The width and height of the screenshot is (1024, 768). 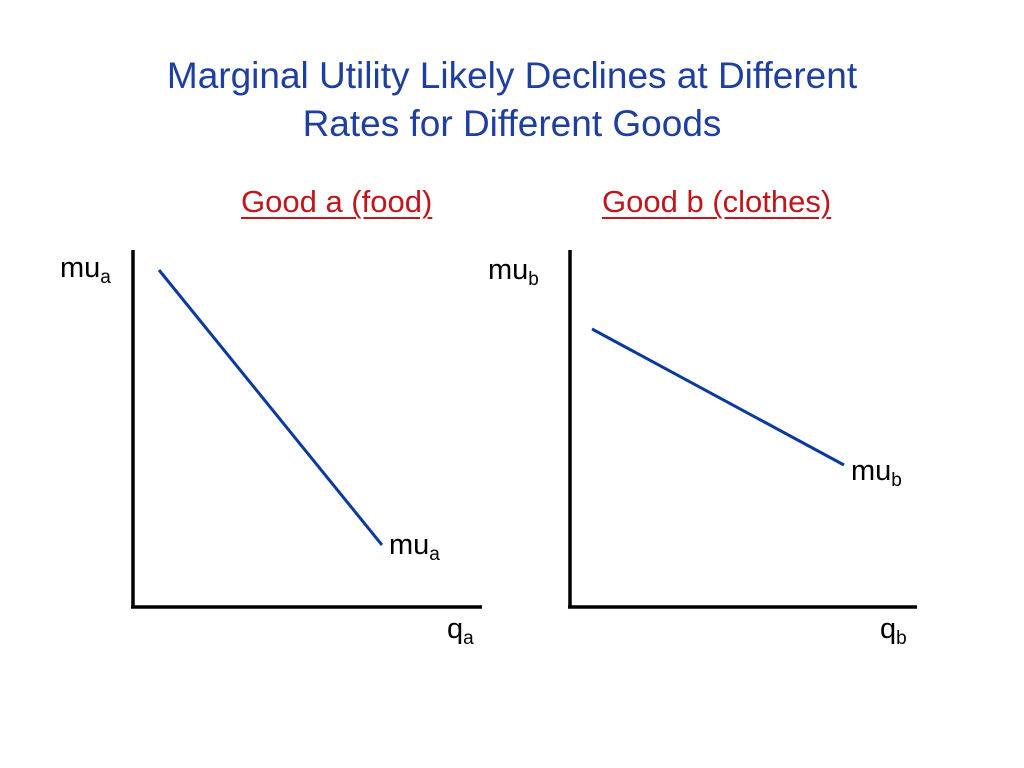 What do you see at coordinates (717, 201) in the screenshot?
I see `panel-heading-good-b: Good b (clothes)` at bounding box center [717, 201].